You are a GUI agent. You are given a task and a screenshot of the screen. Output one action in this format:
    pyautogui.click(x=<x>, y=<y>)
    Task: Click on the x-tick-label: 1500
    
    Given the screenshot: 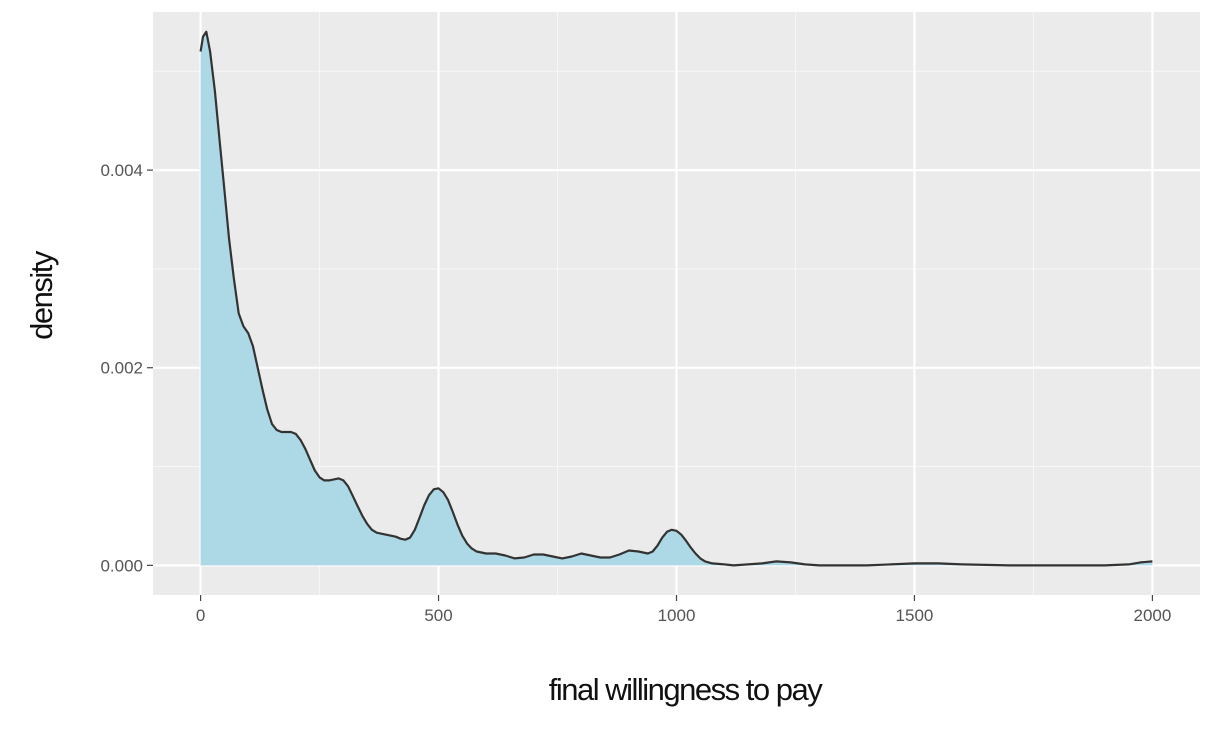 What is the action you would take?
    pyautogui.click(x=915, y=615)
    